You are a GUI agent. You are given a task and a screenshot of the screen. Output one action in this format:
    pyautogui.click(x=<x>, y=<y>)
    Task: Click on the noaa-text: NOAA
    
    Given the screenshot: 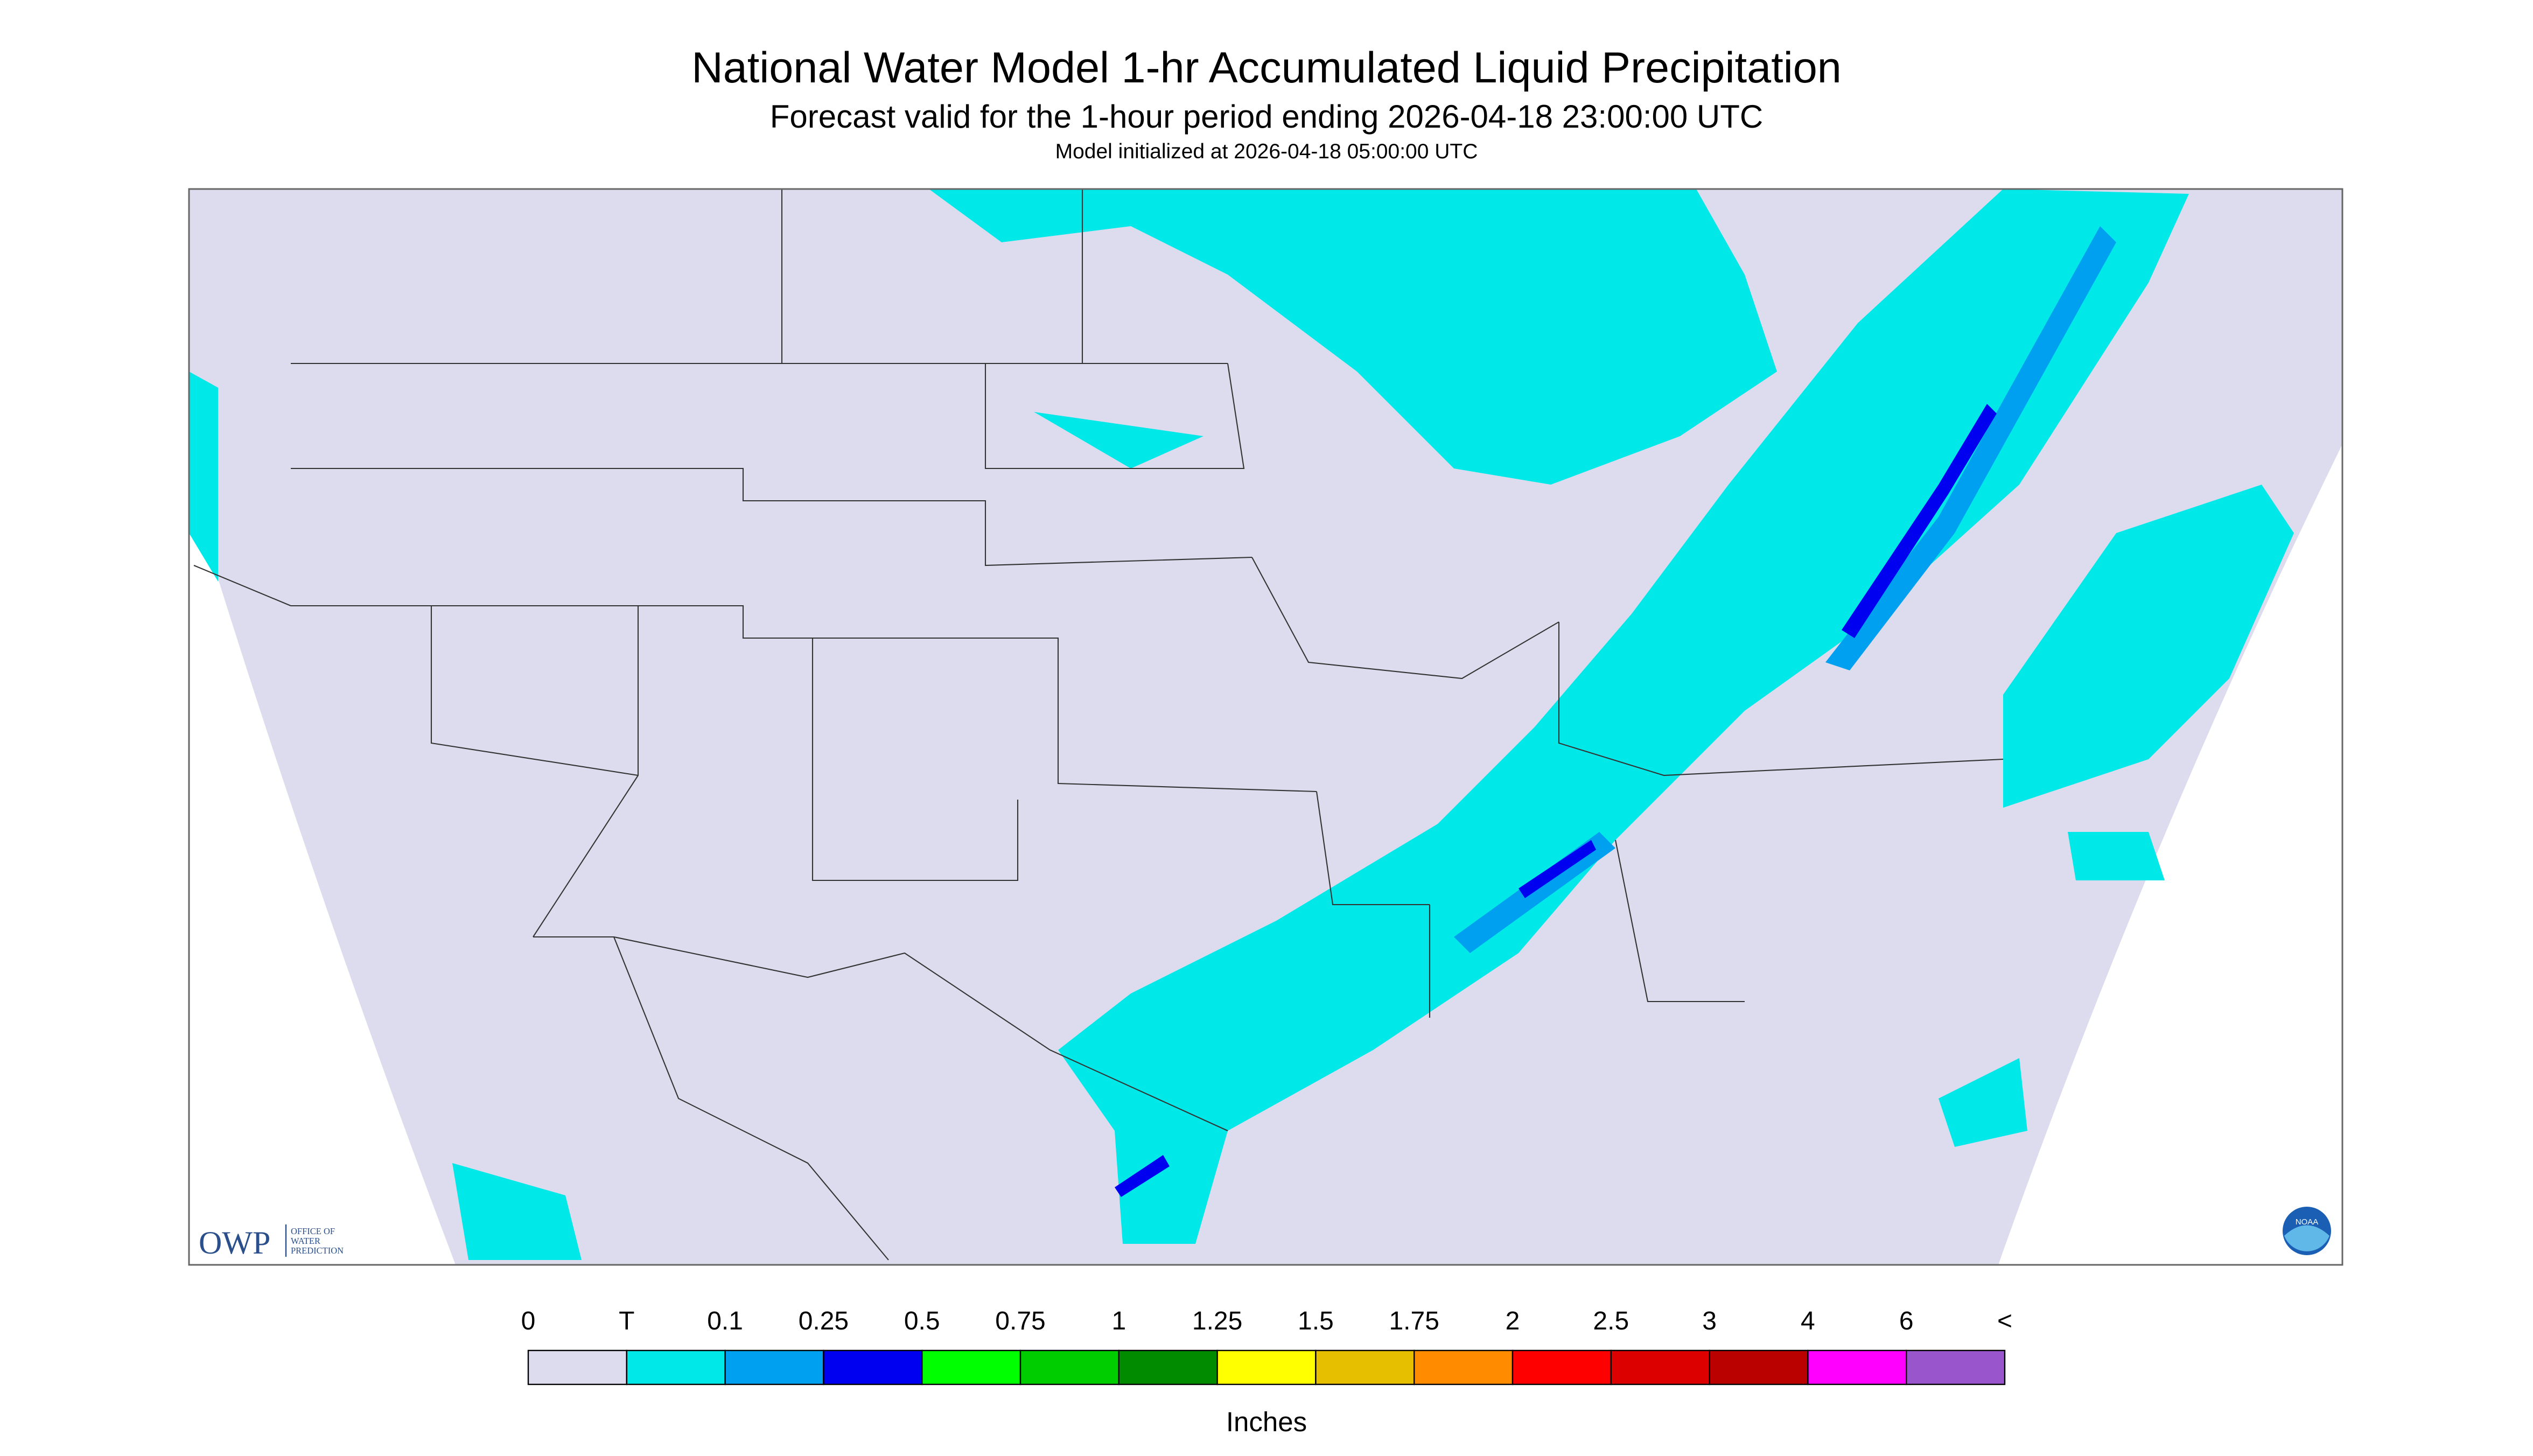 What is the action you would take?
    pyautogui.click(x=2307, y=1222)
    